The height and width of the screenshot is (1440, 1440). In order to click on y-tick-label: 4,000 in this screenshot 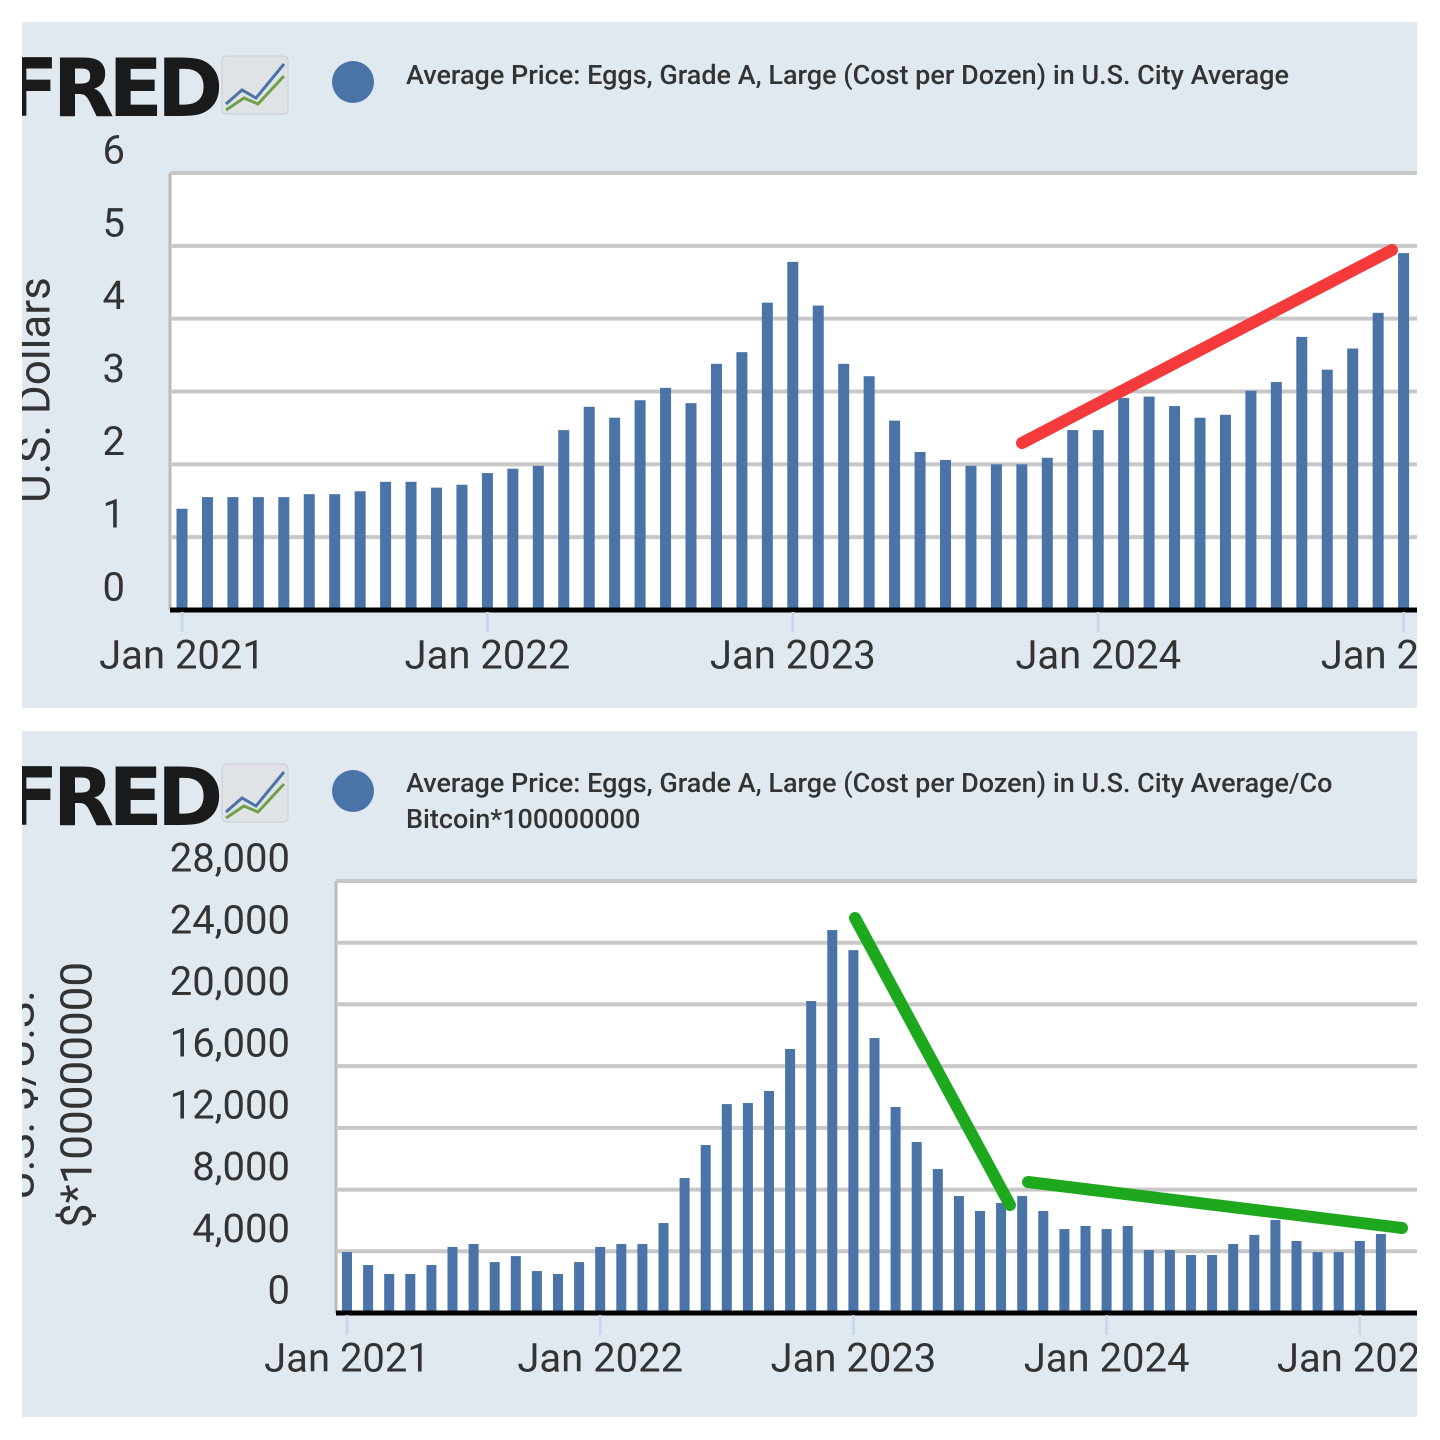, I will do `click(241, 1228)`.